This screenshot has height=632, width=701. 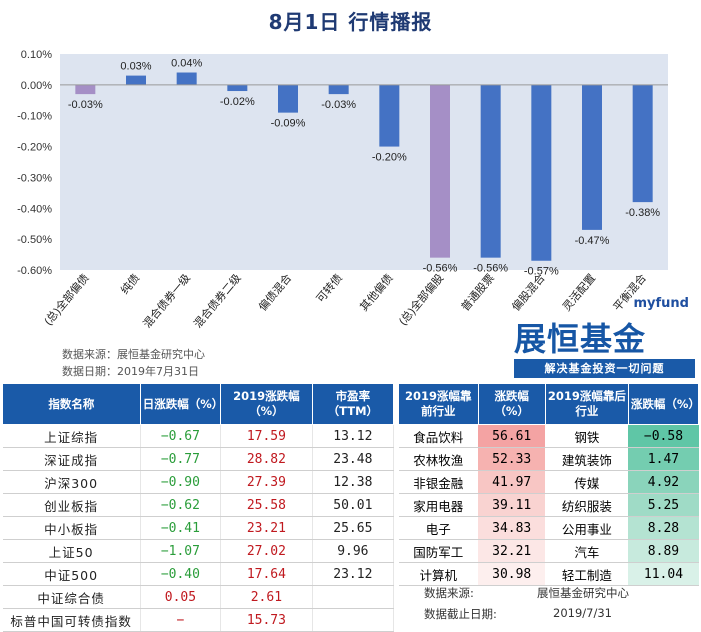 I want to click on bottom-change-cell: 8.89, so click(x=663, y=551).